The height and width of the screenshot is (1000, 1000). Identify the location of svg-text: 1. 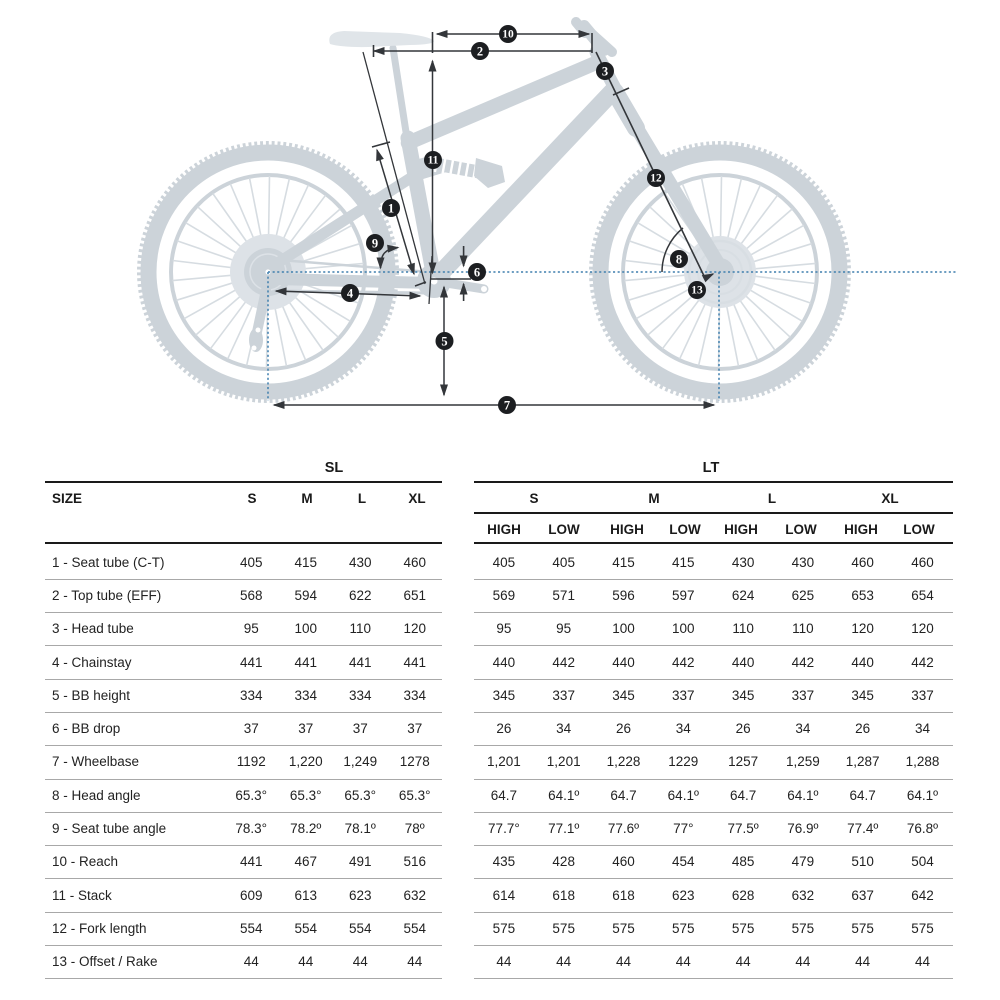
(391, 209).